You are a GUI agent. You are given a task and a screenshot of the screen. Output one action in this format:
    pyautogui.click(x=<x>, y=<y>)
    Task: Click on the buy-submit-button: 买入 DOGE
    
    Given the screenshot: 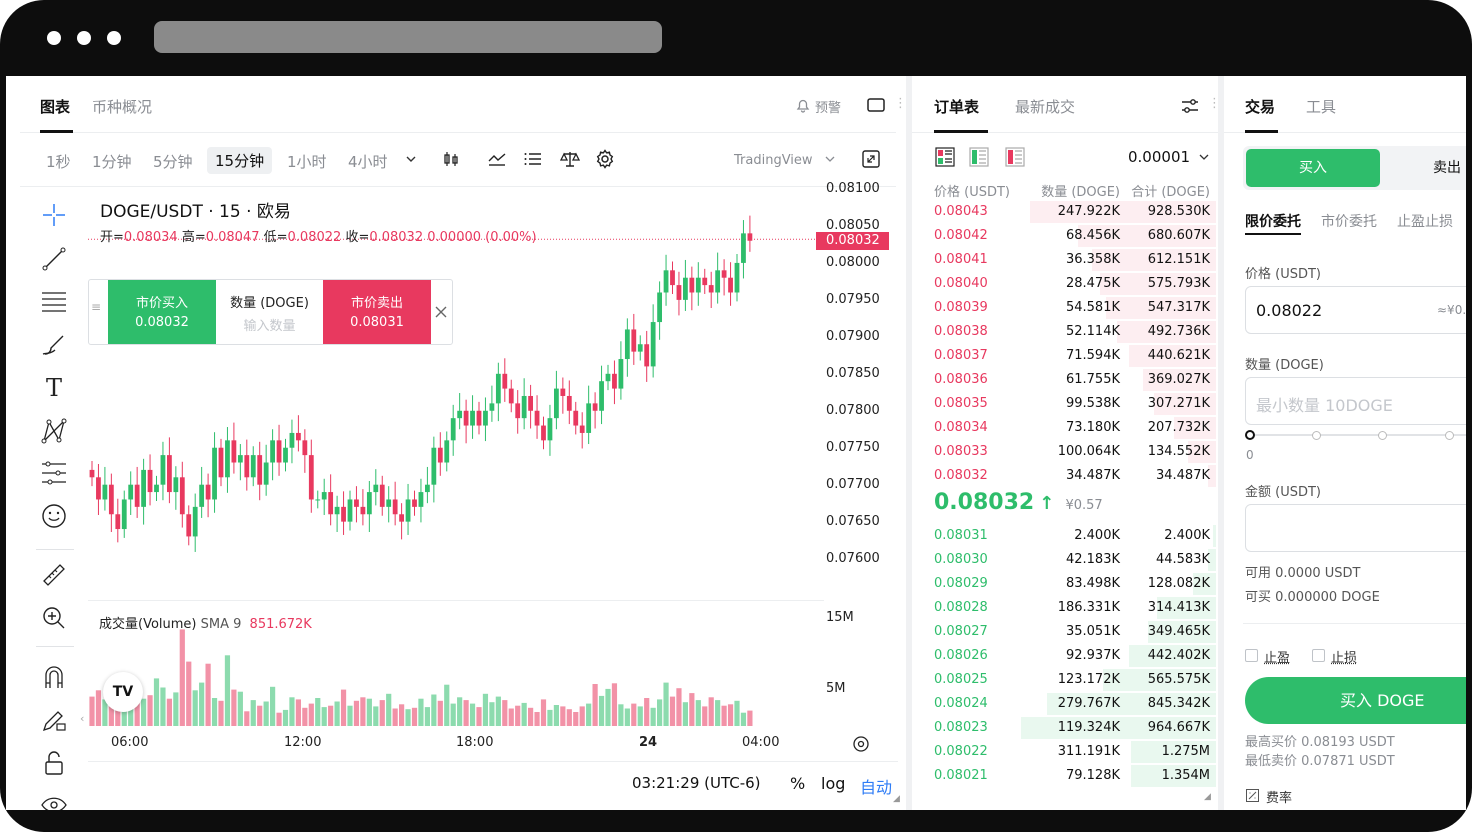 What is the action you would take?
    pyautogui.click(x=1355, y=700)
    